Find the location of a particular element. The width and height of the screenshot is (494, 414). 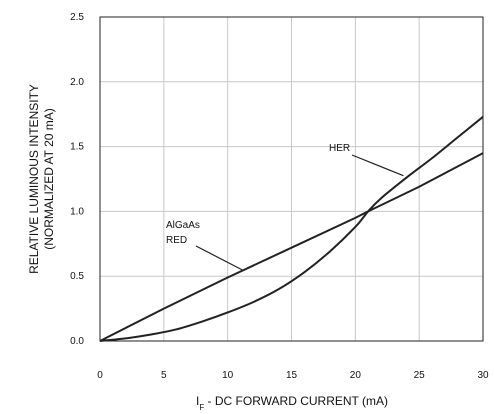

x-tick-label: 30 is located at coordinates (483, 375).